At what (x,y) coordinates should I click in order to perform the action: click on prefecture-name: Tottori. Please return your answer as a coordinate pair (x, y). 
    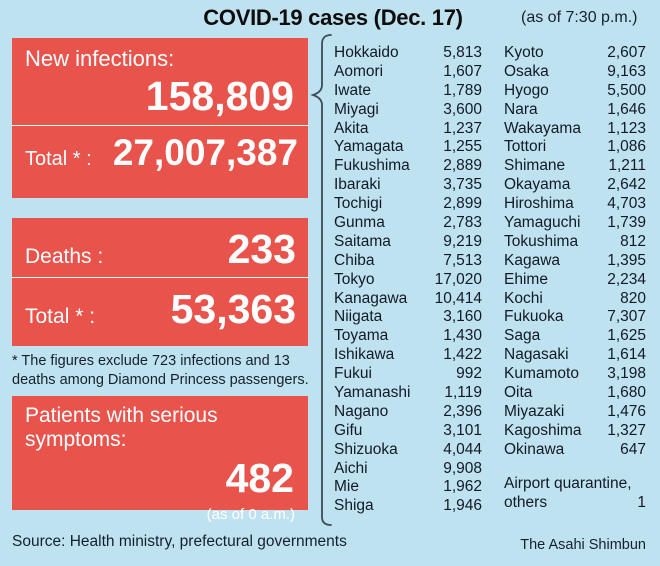
    Looking at the image, I should click on (525, 147).